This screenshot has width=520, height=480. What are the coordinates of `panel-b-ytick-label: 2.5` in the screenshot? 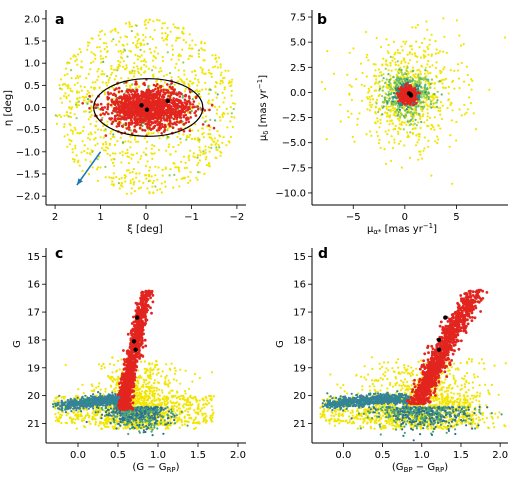 It's located at (298, 68).